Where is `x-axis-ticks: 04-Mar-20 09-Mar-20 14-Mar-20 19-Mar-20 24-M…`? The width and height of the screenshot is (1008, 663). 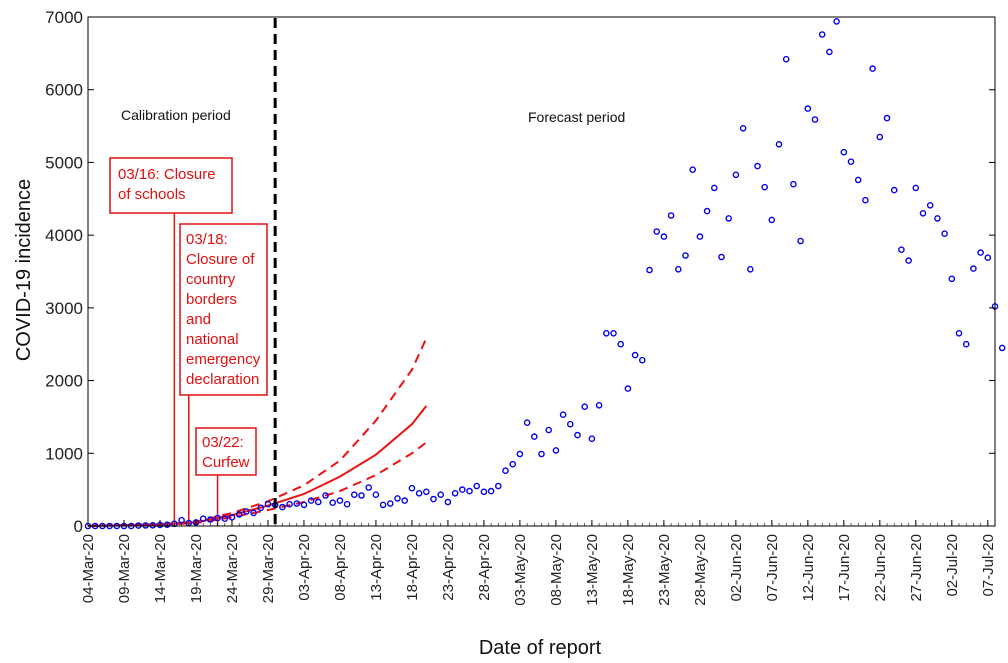 x-axis-ticks: 04-Mar-20 09-Mar-20 14-Mar-20 19-Mar-20 24-M… is located at coordinates (538, 563).